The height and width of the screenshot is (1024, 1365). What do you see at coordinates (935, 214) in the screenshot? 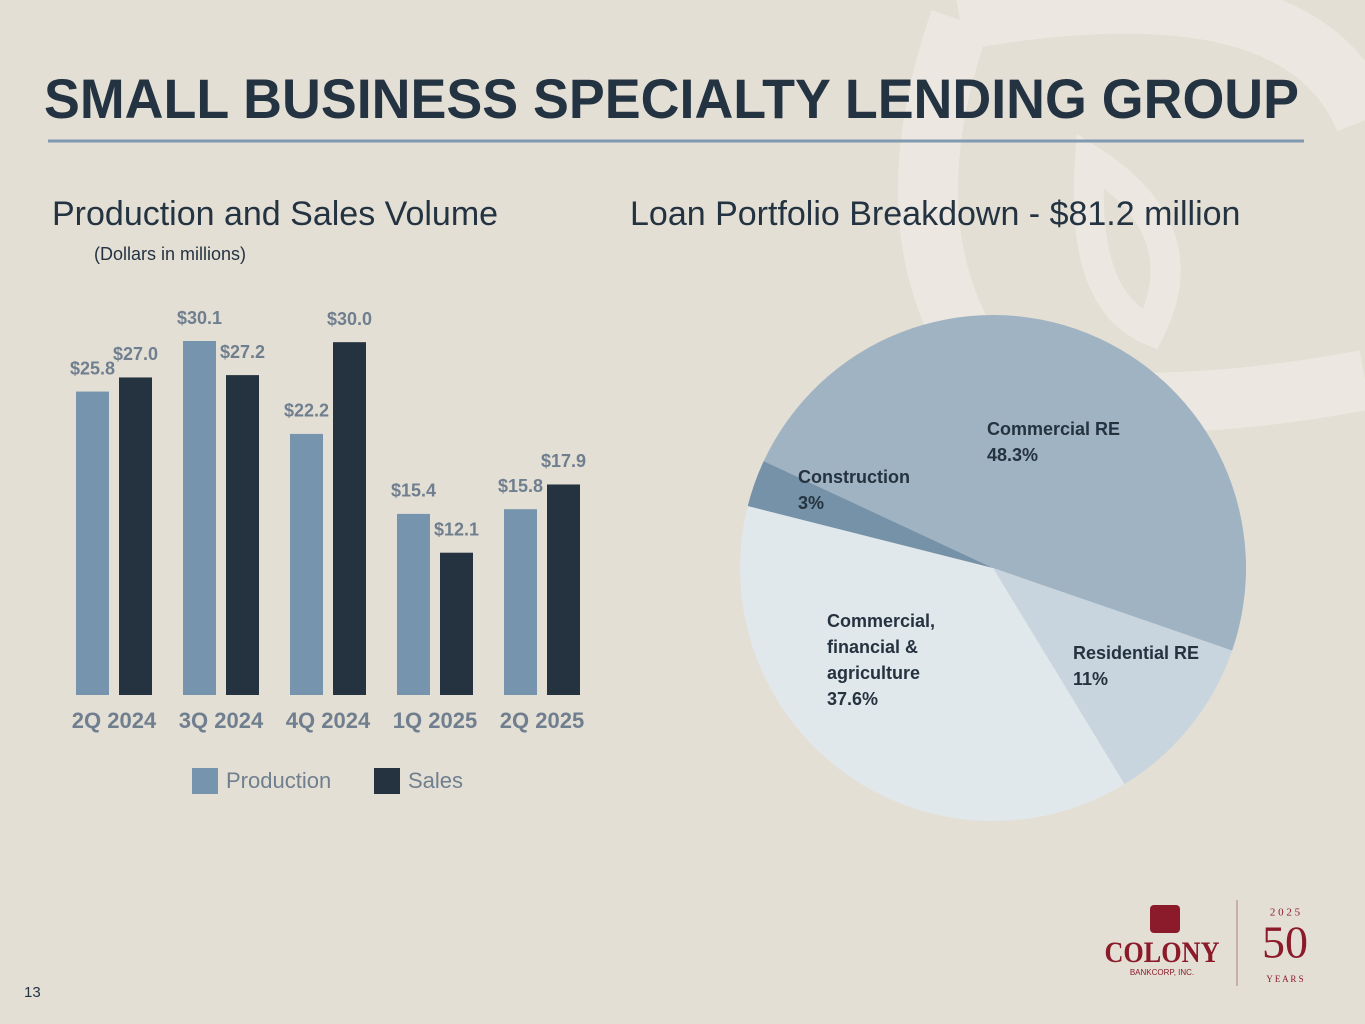
I see `pie-chart-title: Loan Portfolio Breakdown - $81.2 million` at bounding box center [935, 214].